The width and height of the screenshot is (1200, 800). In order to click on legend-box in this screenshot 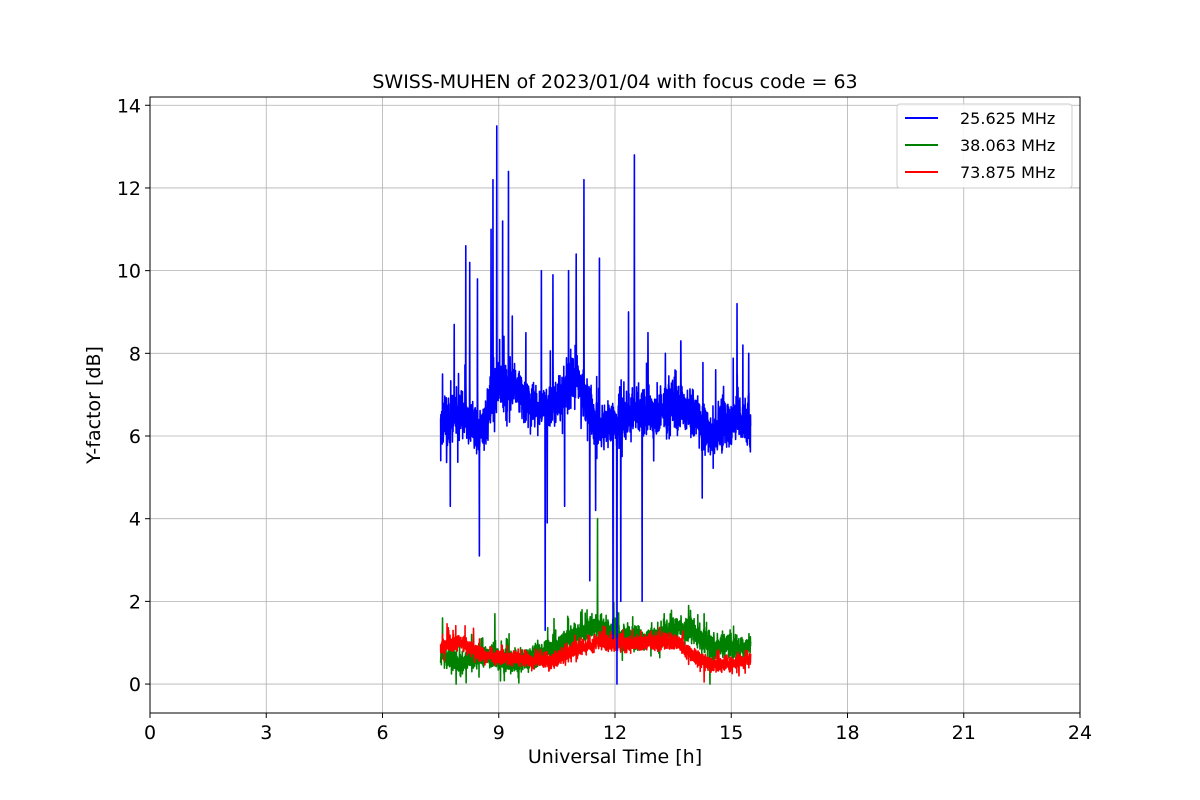, I will do `click(984, 146)`.